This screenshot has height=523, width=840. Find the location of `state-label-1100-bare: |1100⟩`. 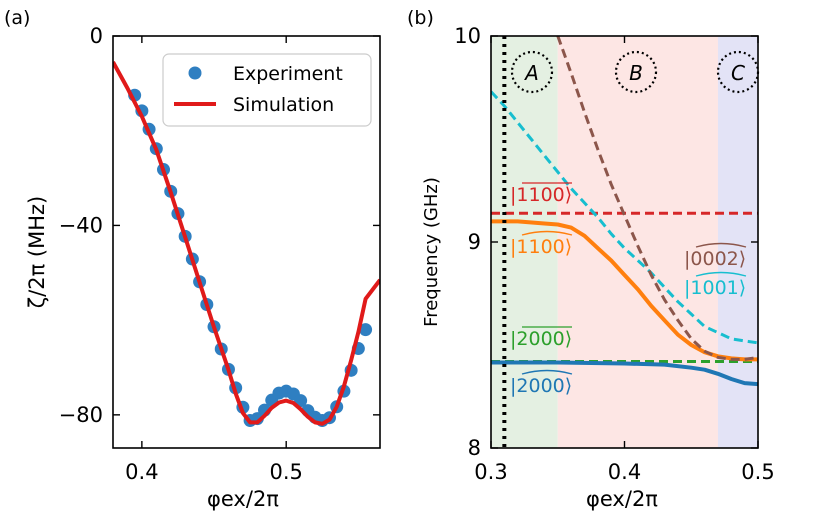

state-label-1100-bare: |1100⟩ is located at coordinates (541, 195).